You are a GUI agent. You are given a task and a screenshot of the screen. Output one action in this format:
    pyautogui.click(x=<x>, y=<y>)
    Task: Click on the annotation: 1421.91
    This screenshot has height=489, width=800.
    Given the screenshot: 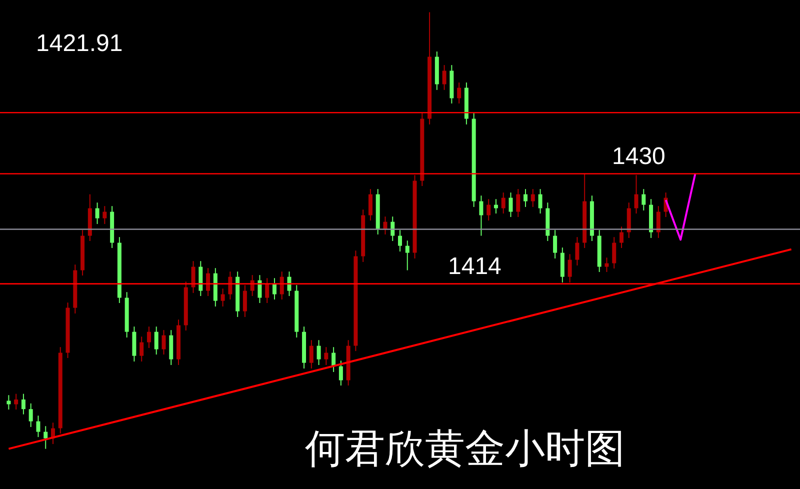 What is the action you would take?
    pyautogui.click(x=79, y=43)
    